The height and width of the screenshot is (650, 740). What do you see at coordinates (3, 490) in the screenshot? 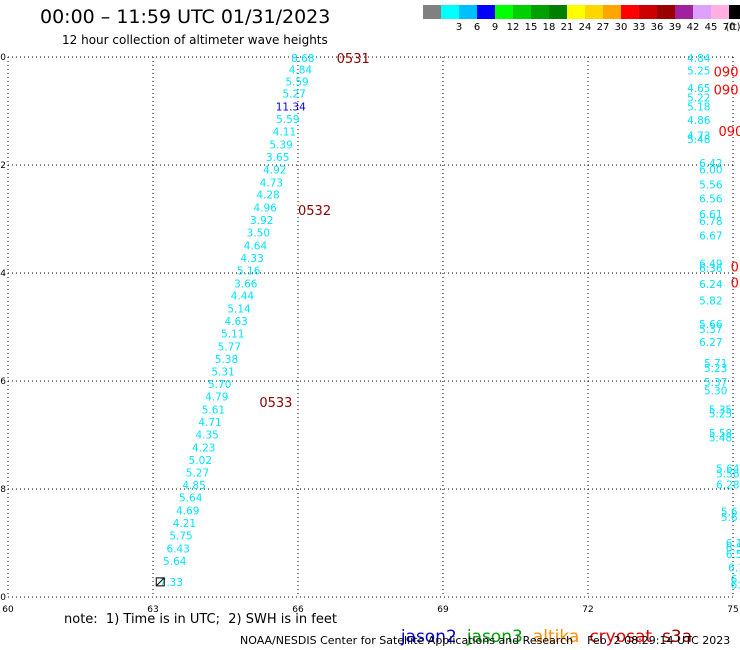
I see `y-tick-label: -18` at bounding box center [3, 490].